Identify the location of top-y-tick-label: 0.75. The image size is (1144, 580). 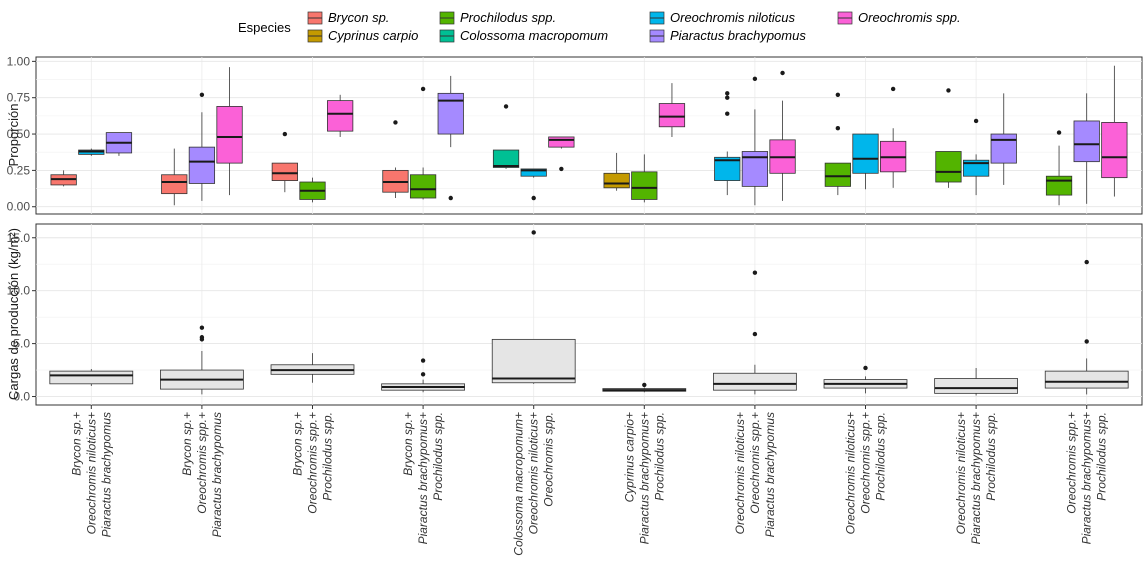
(19, 98).